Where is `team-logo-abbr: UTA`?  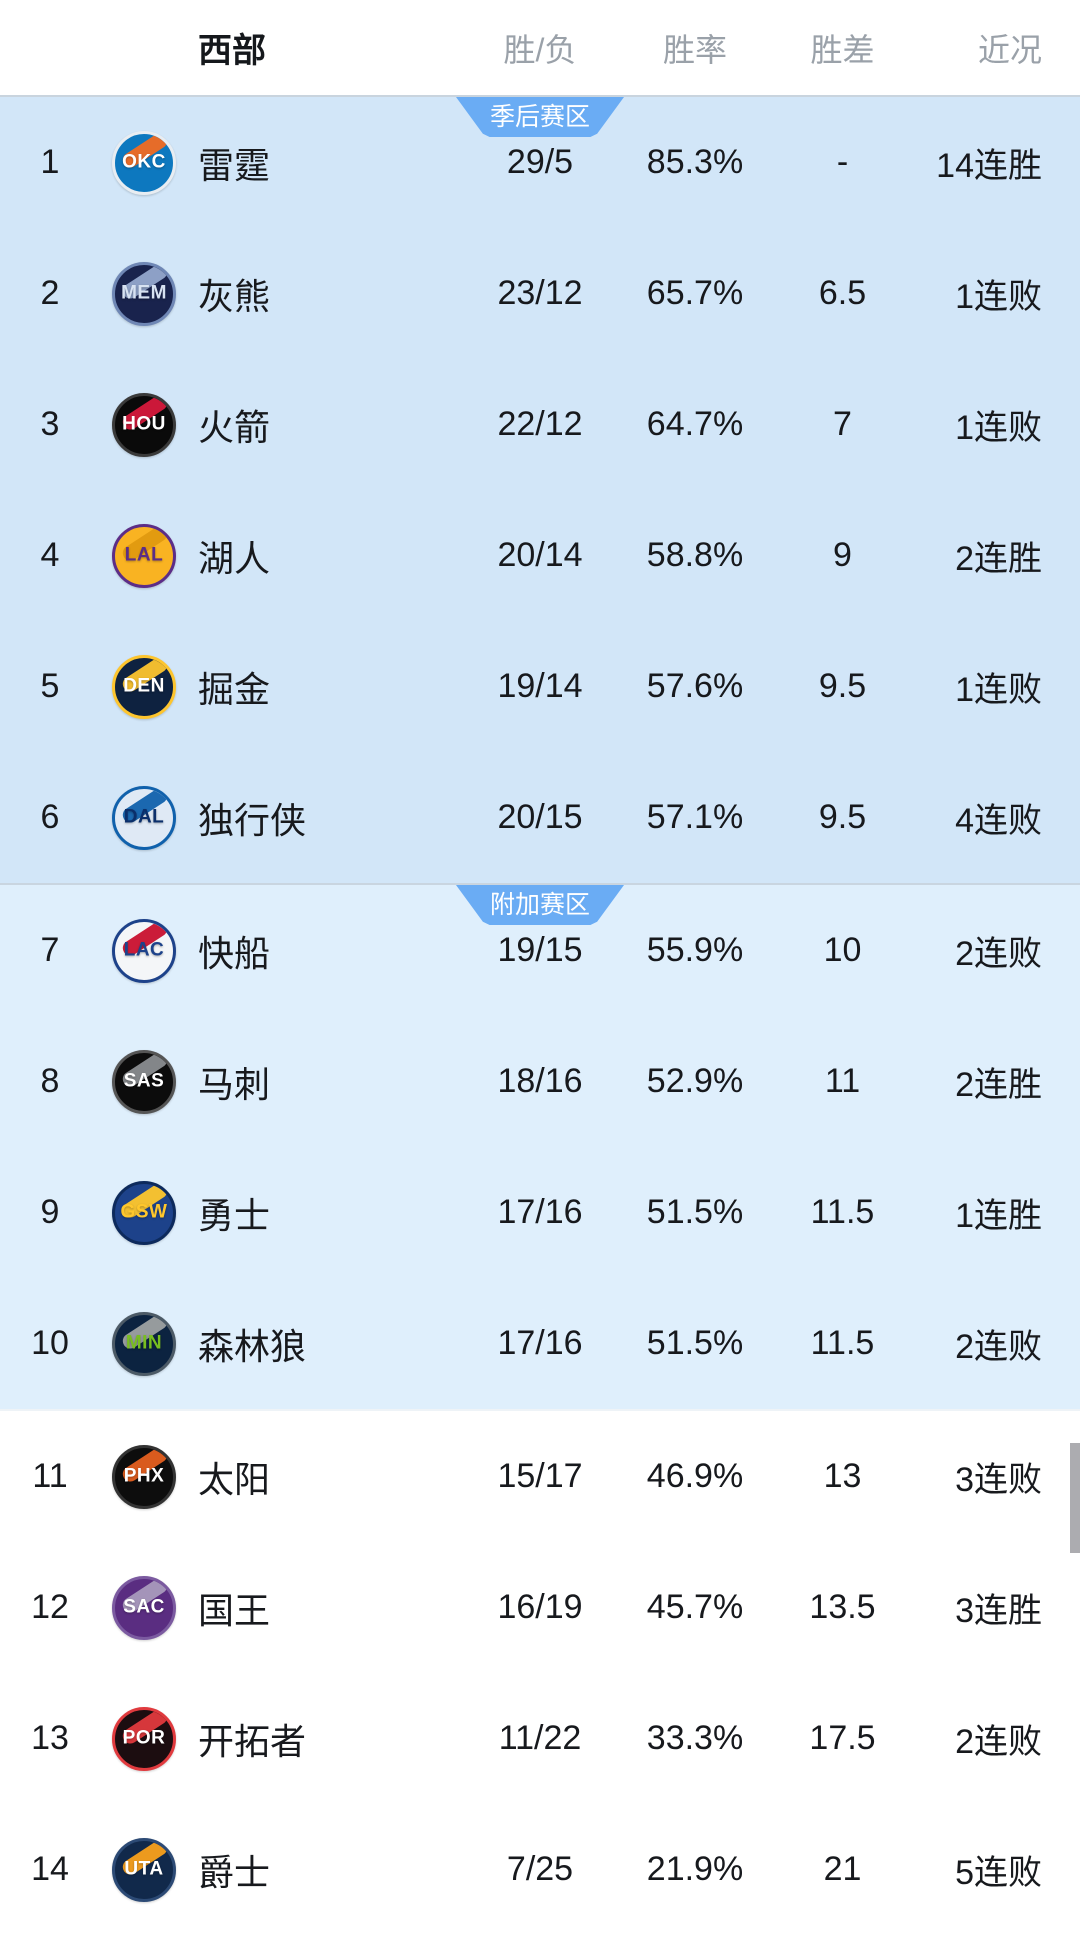 team-logo-abbr: UTA is located at coordinates (144, 1869).